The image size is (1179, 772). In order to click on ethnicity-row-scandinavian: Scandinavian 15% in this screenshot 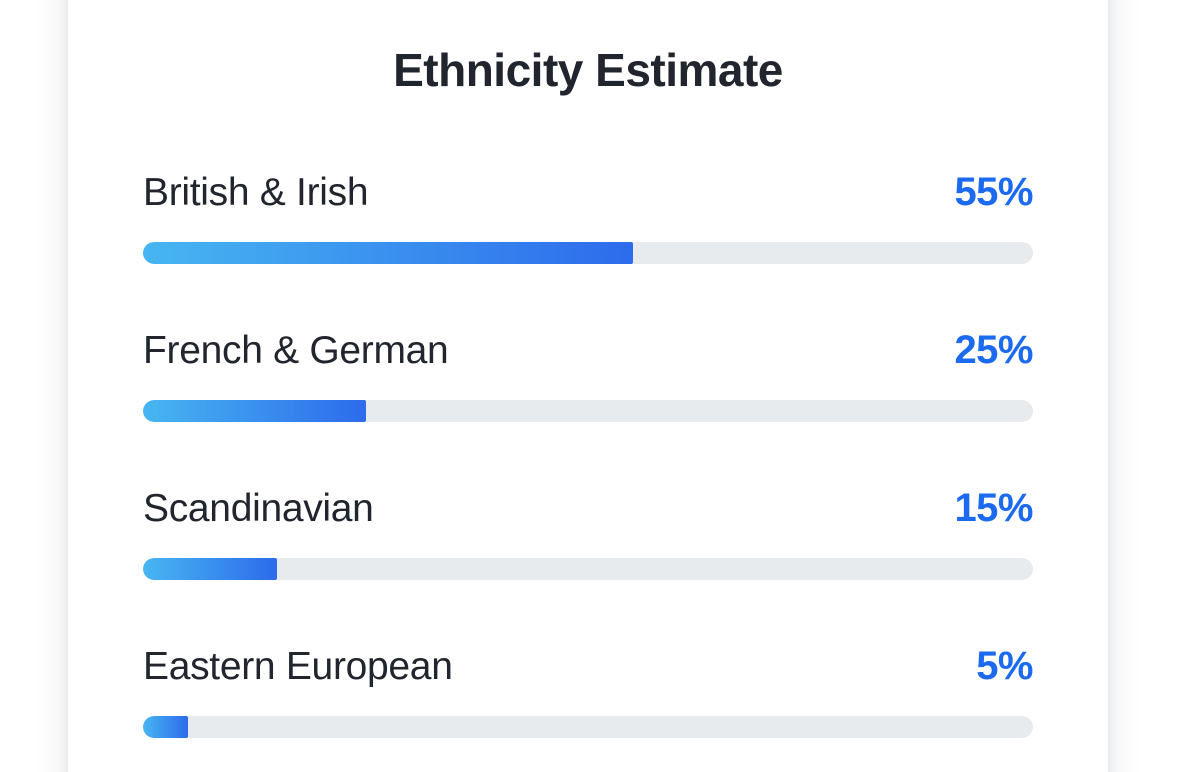, I will do `click(588, 532)`.